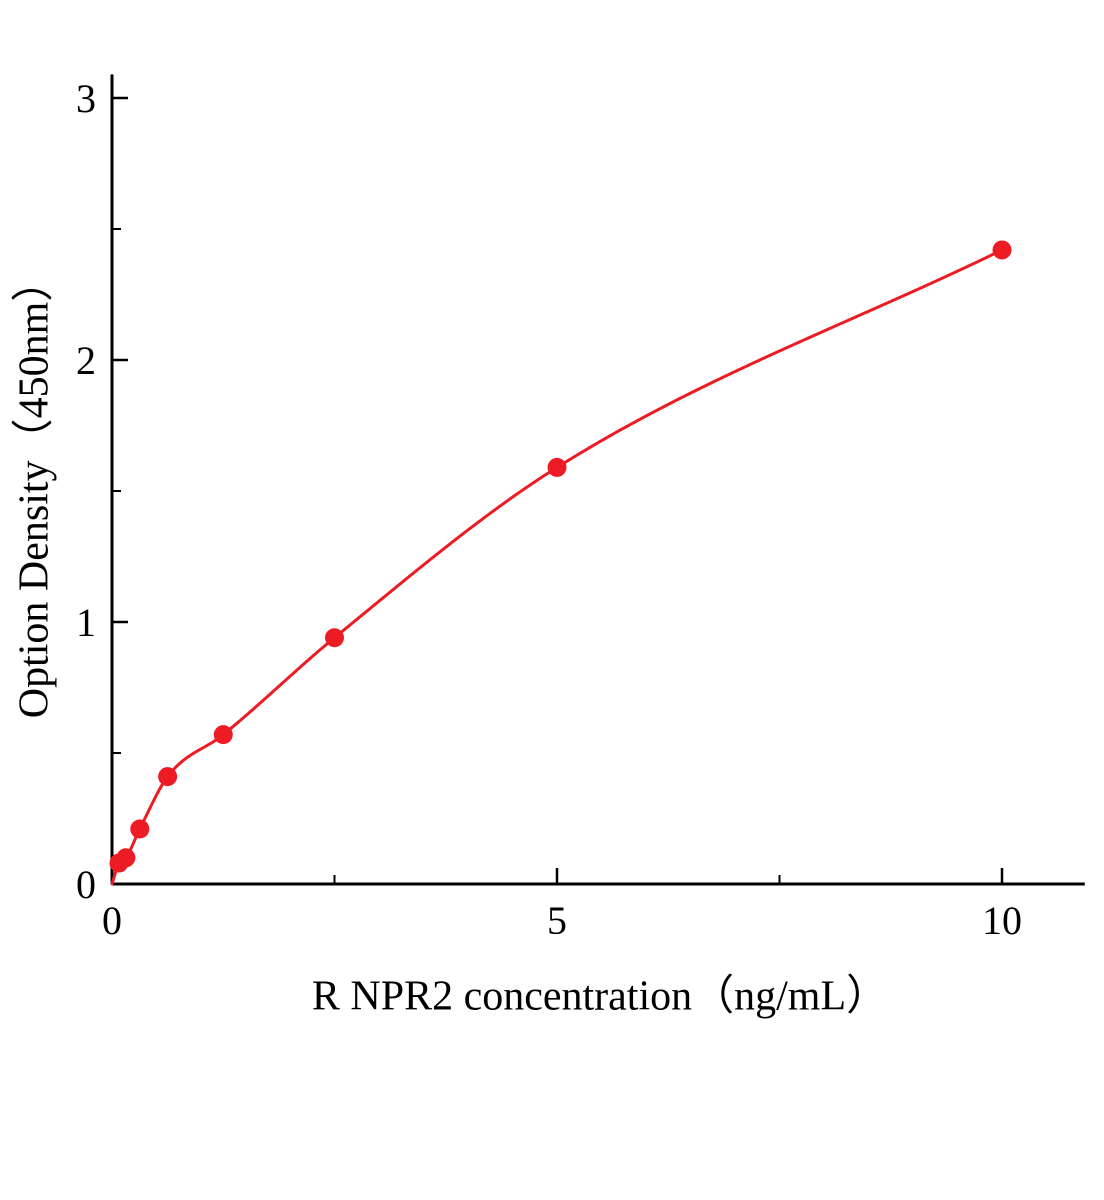 The height and width of the screenshot is (1200, 1104). I want to click on x-tick-label: 5, so click(557, 920).